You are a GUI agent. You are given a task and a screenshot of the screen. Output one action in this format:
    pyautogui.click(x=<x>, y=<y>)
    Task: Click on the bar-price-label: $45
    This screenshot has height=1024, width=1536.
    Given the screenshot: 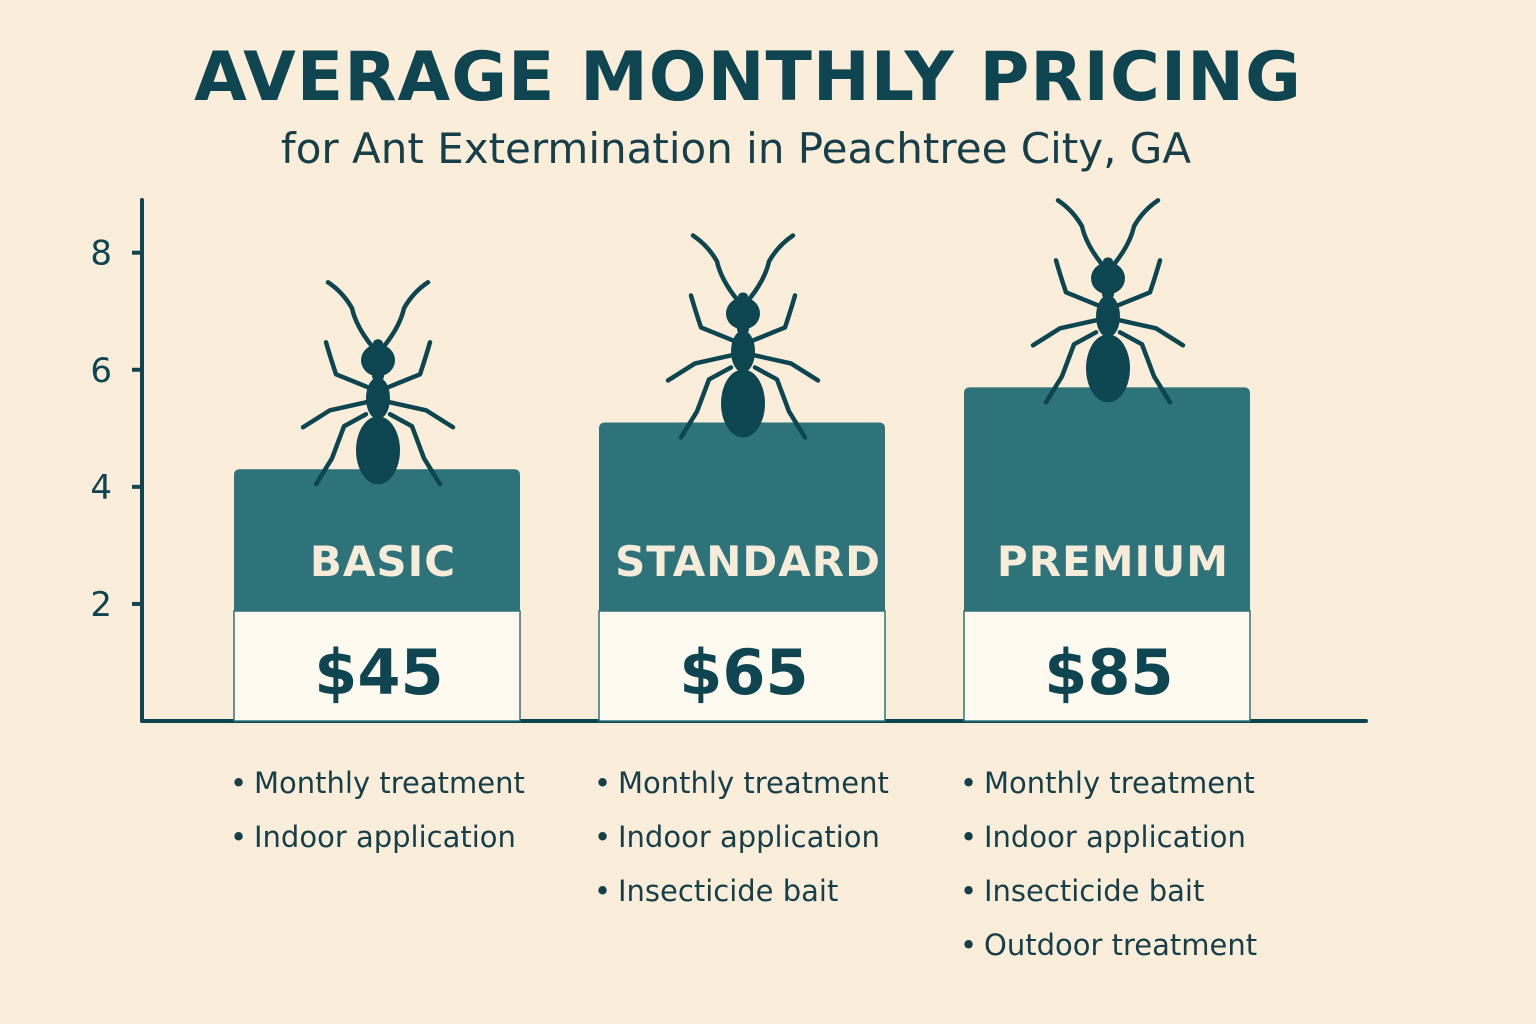 What is the action you would take?
    pyautogui.click(x=378, y=672)
    